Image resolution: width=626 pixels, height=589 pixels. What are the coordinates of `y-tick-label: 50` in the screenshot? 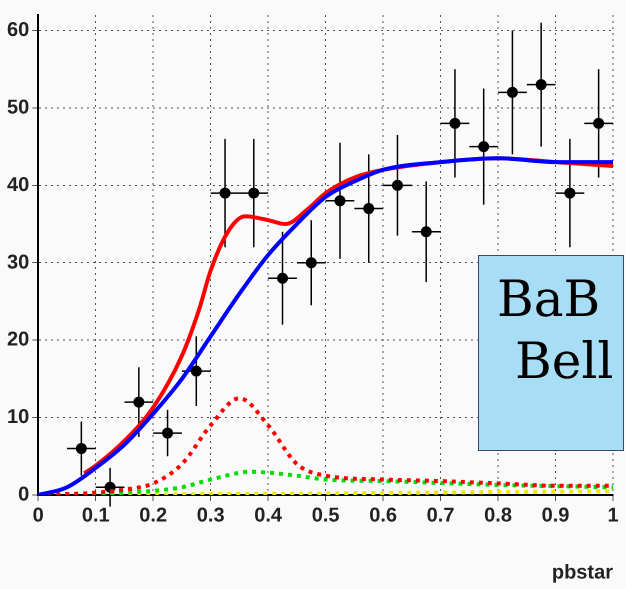 It's located at (18, 107).